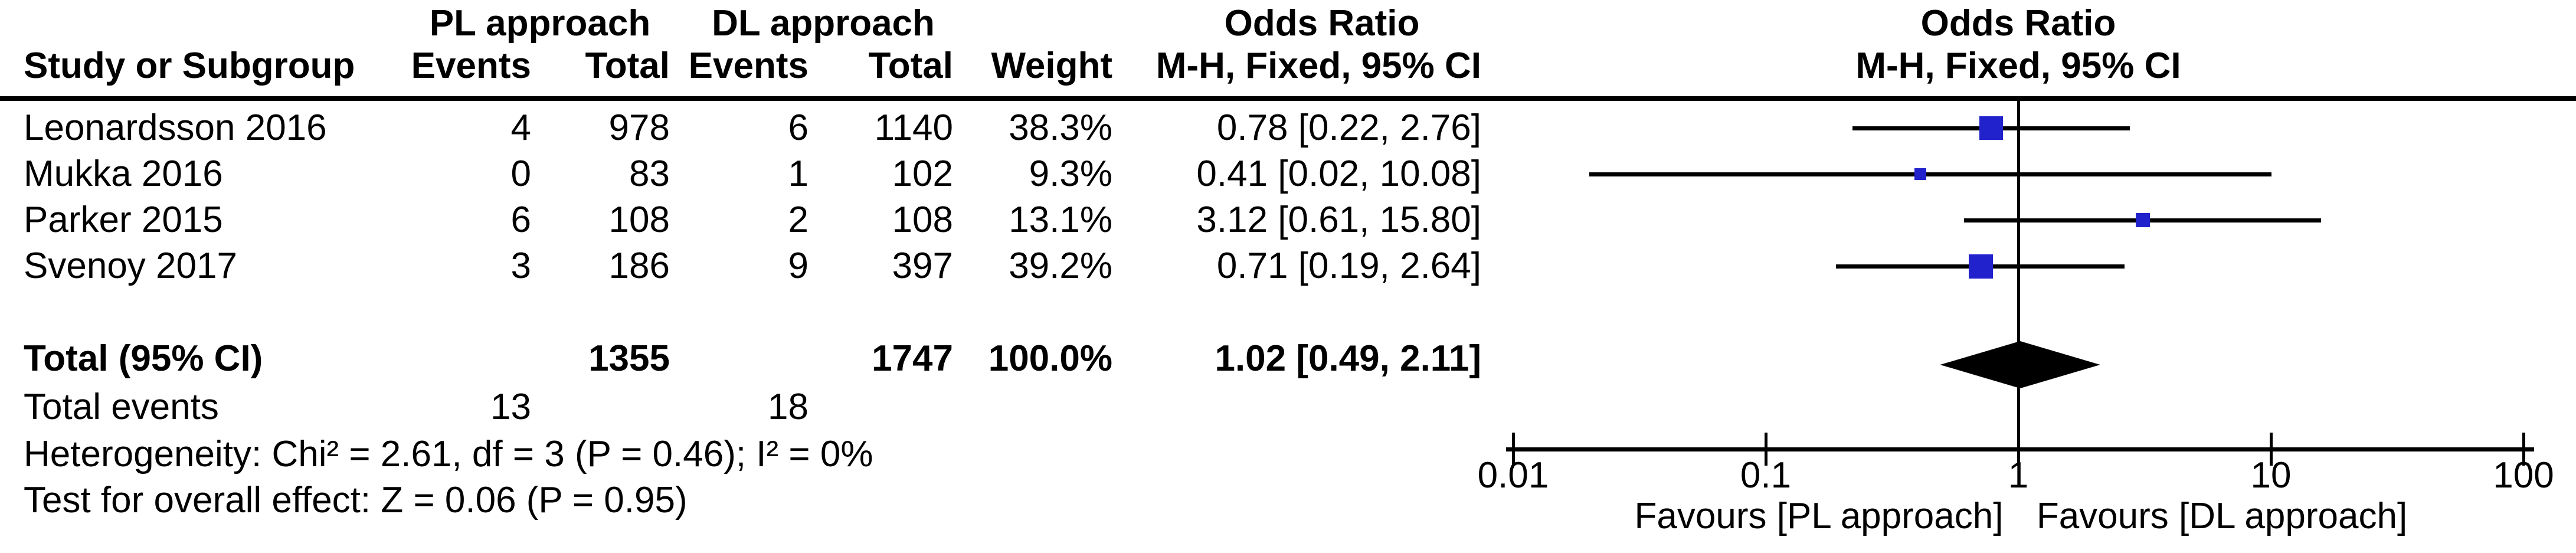 Image resolution: width=2576 pixels, height=553 pixels. What do you see at coordinates (189, 65) in the screenshot?
I see `study-column-header: Study or Subgroup` at bounding box center [189, 65].